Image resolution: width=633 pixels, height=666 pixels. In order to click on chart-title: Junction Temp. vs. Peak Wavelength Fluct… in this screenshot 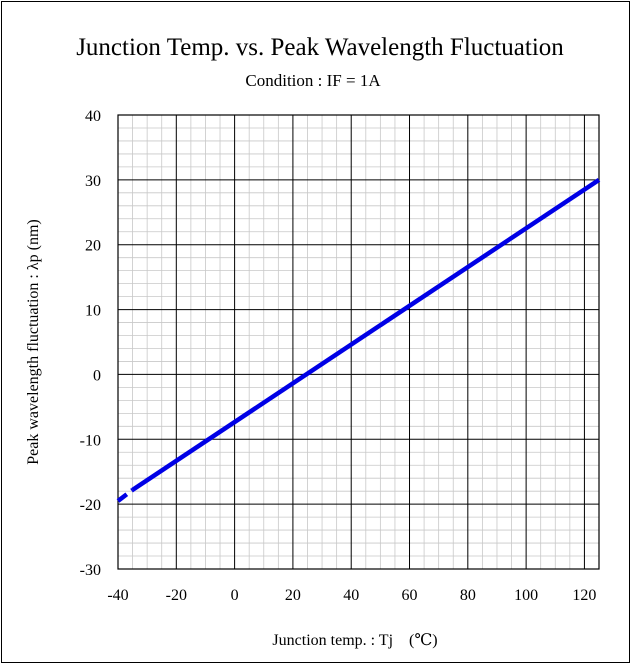, I will do `click(320, 47)`.